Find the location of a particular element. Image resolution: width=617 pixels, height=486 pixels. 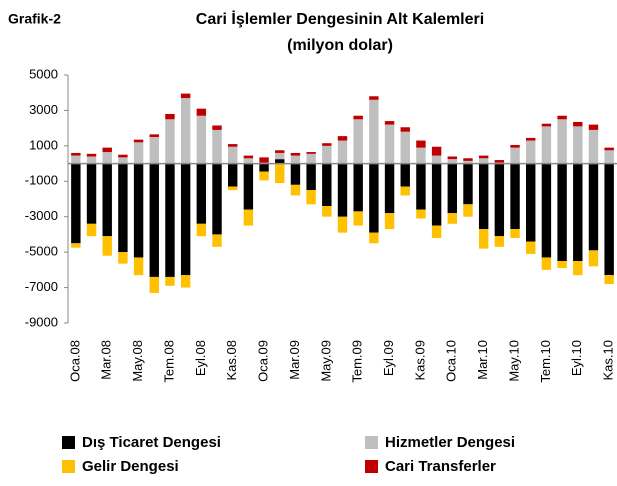

y-tick-label: -7000 is located at coordinates (41, 286).